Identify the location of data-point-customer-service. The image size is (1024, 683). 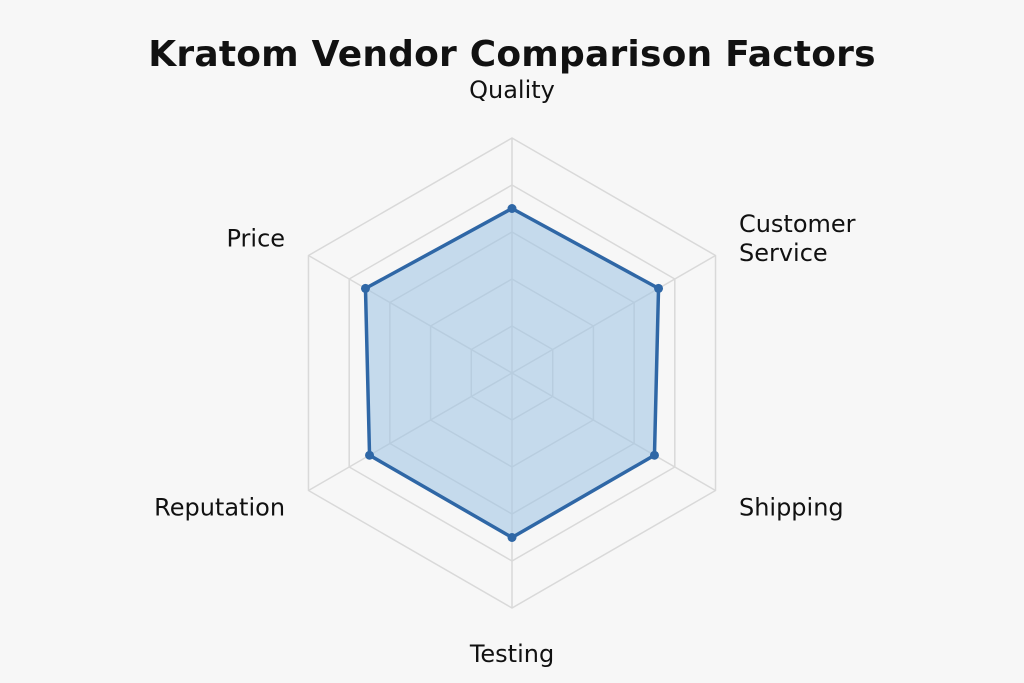
(659, 288).